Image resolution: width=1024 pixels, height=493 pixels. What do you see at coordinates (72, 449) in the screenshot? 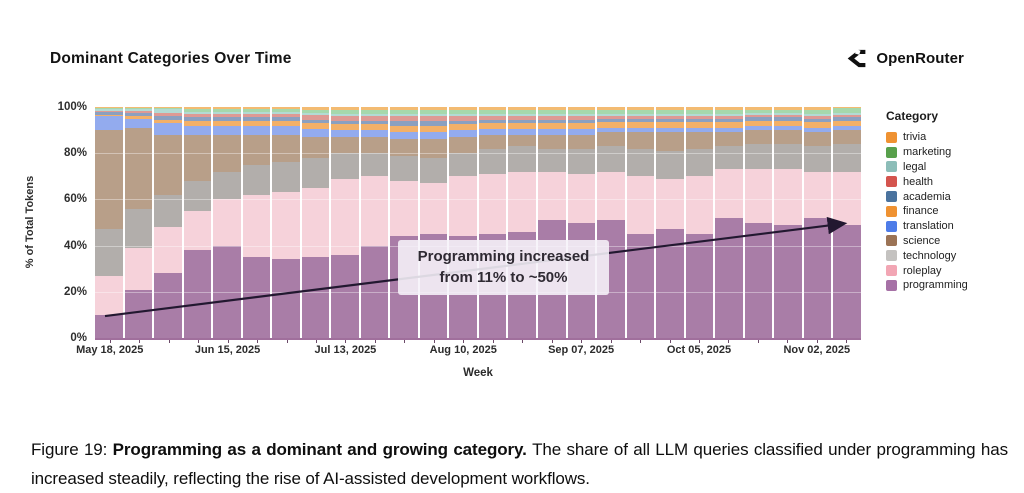
I see `caption-prefix: Figure 19:` at bounding box center [72, 449].